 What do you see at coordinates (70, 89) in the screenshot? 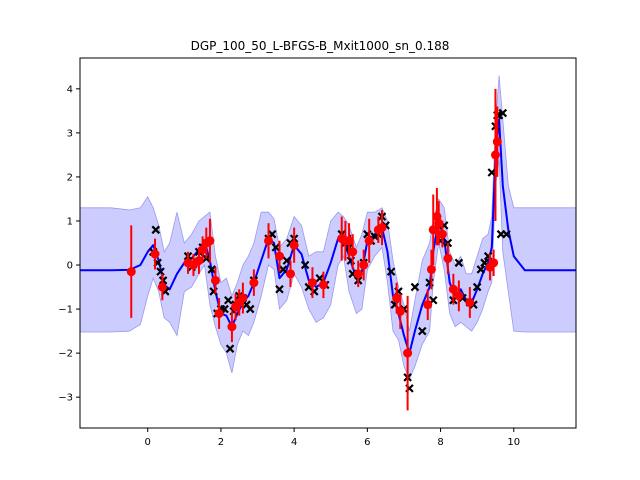
I see `y-tick-label: 4` at bounding box center [70, 89].